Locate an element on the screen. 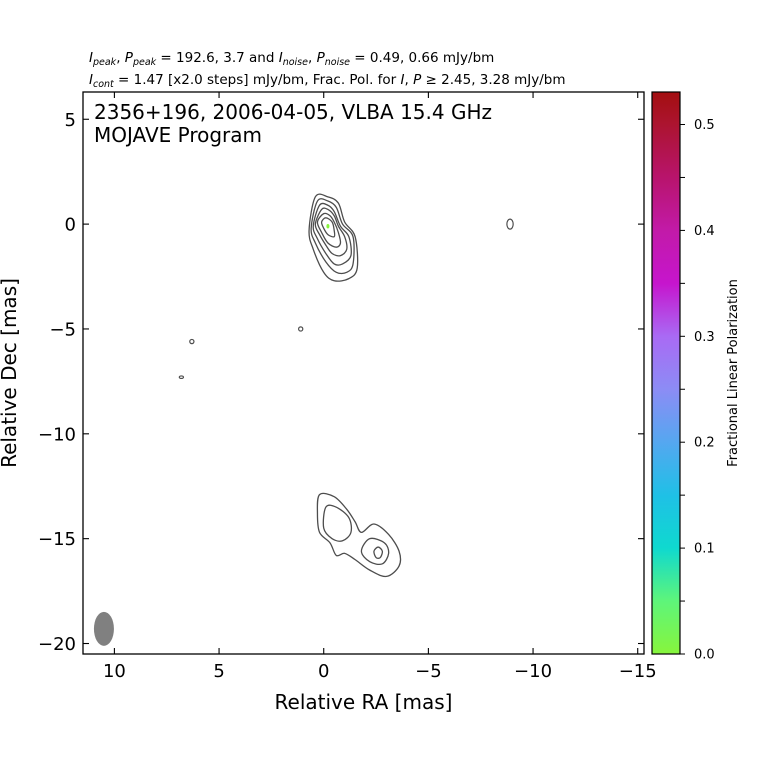 Image resolution: width=760 pixels, height=760 pixels. colorbar-tick-label: 0.1 is located at coordinates (704, 549).